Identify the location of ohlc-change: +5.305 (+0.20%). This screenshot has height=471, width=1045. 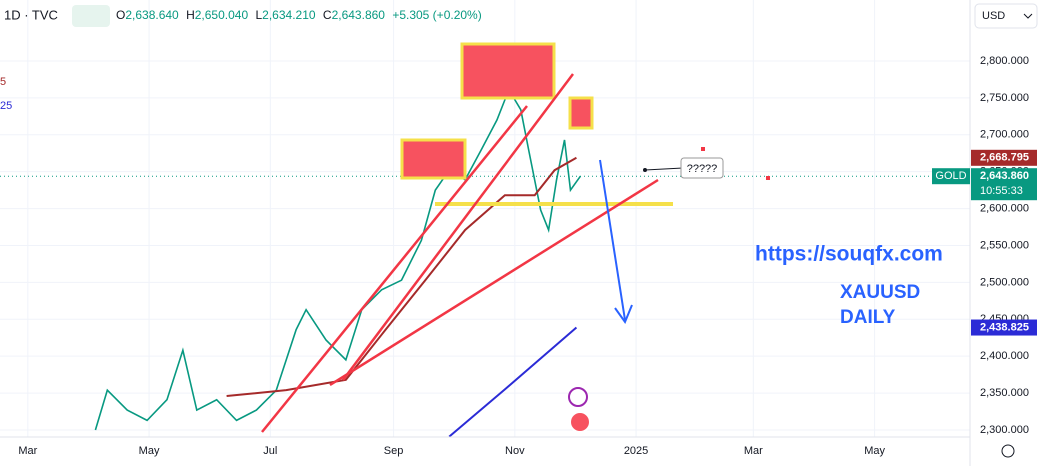
(436, 15).